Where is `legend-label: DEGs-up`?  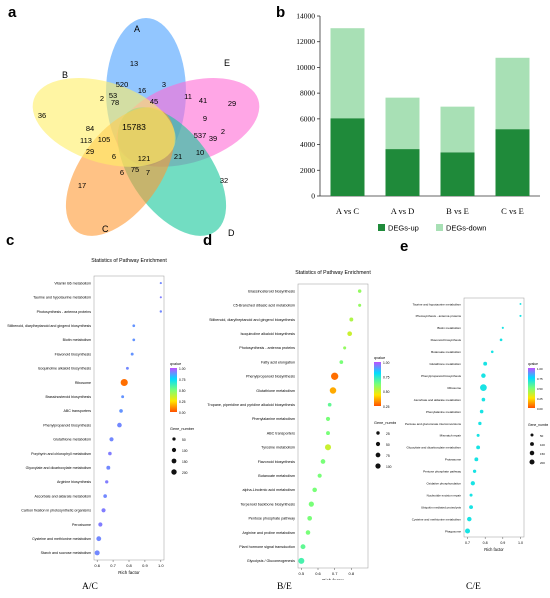 legend-label: DEGs-up is located at coordinates (403, 228).